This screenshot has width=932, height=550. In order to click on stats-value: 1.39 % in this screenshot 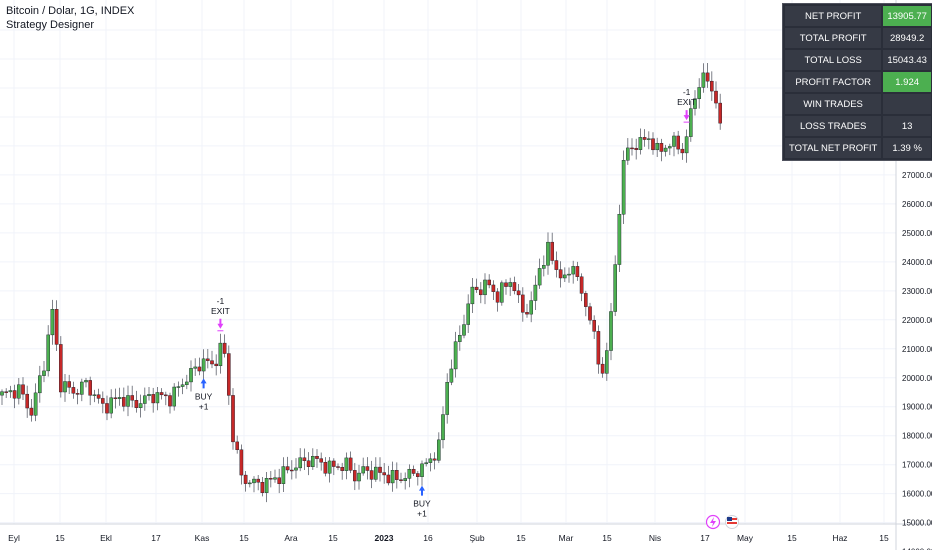, I will do `click(907, 148)`.